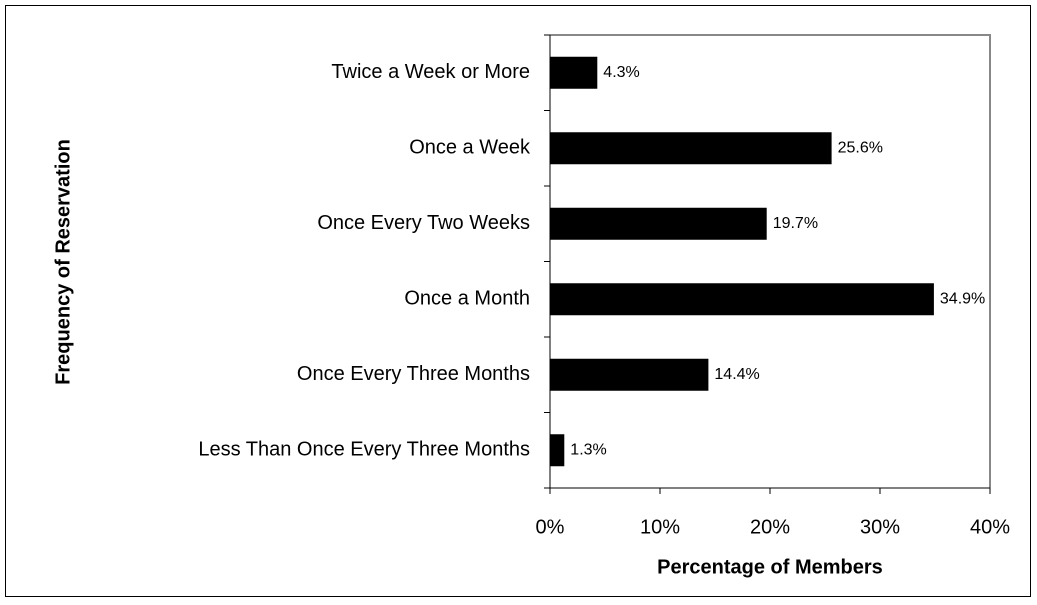 Image resolution: width=1037 pixels, height=605 pixels. Describe the element at coordinates (962, 298) in the screenshot. I see `value-label: 34.9%` at that location.